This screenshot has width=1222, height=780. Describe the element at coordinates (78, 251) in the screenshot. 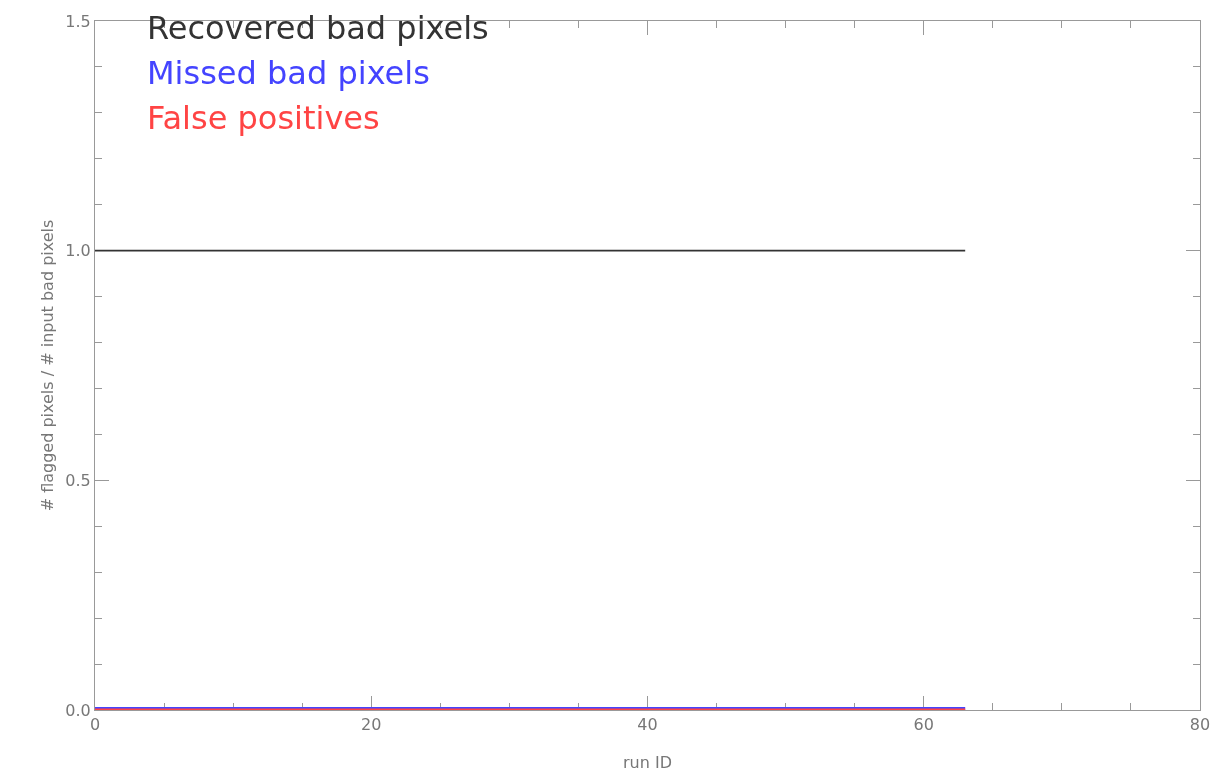

I see `y-tick-label: 1.0` at that location.